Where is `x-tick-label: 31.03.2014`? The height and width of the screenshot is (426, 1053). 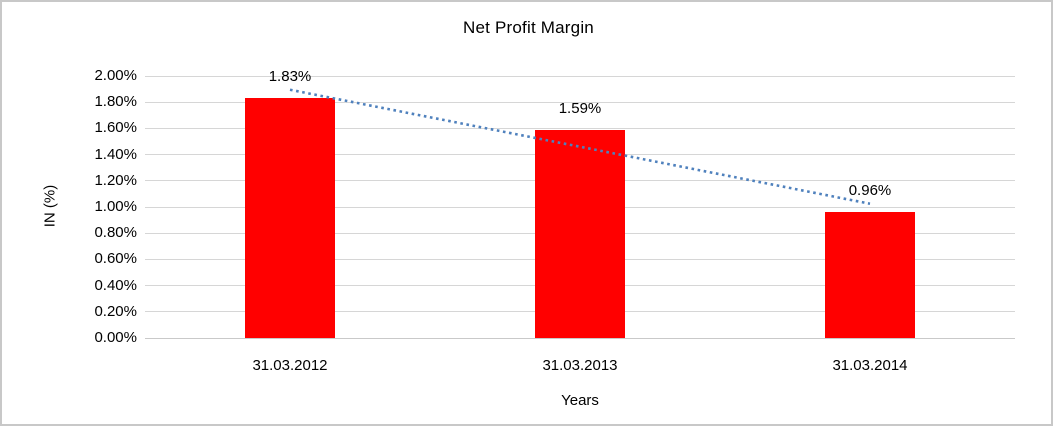 x-tick-label: 31.03.2014 is located at coordinates (870, 365).